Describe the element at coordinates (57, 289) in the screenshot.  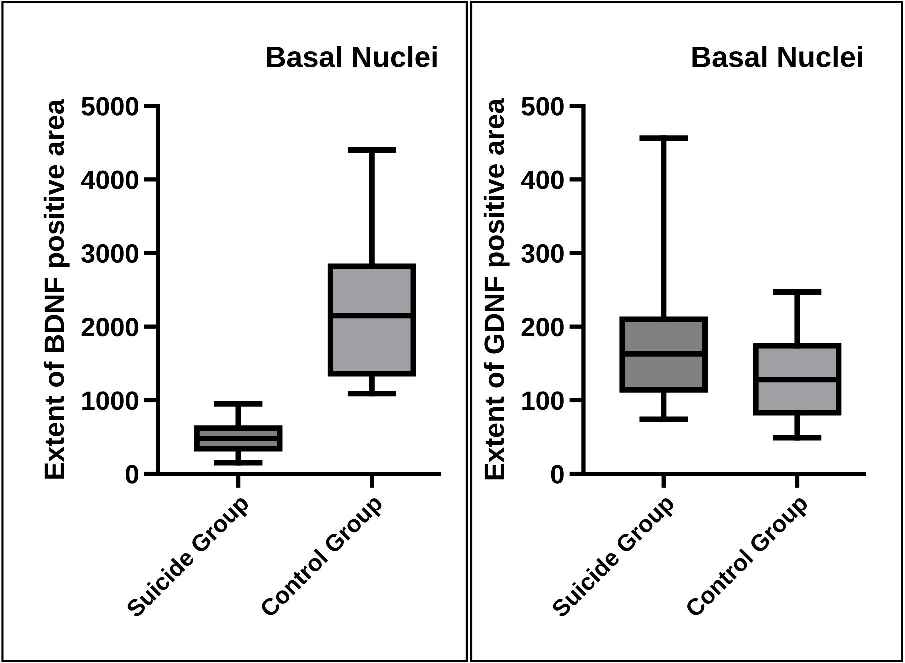
I see `y-axis-title: Extent of BDNF positive area` at that location.